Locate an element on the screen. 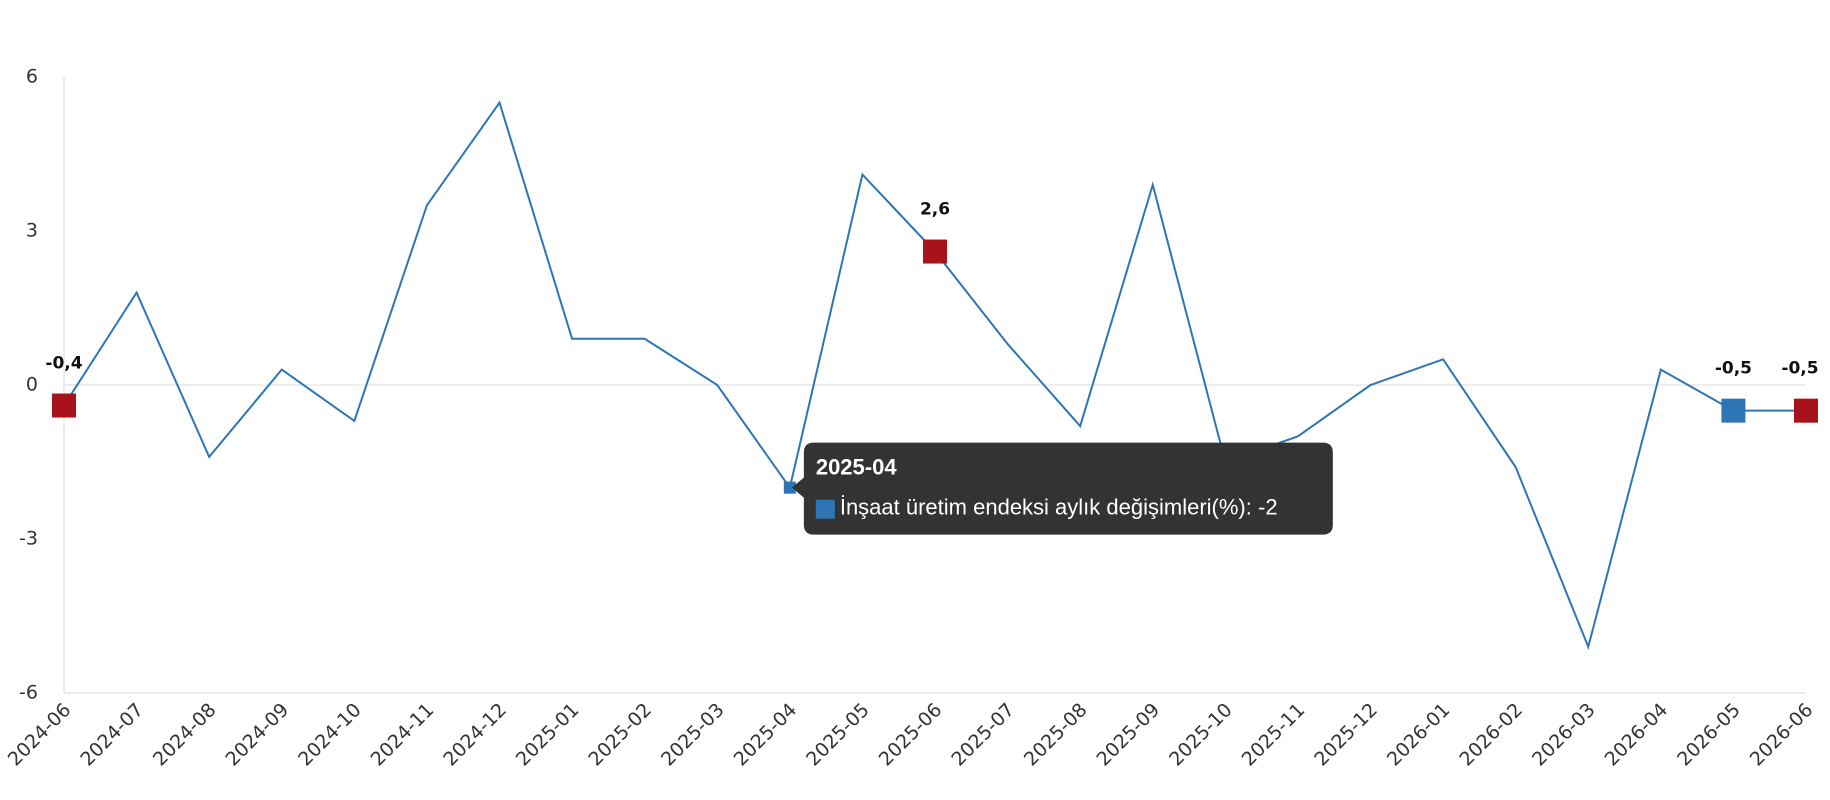 This screenshot has width=1830, height=800. x-tick-label: 2025-12 is located at coordinates (1346, 735).